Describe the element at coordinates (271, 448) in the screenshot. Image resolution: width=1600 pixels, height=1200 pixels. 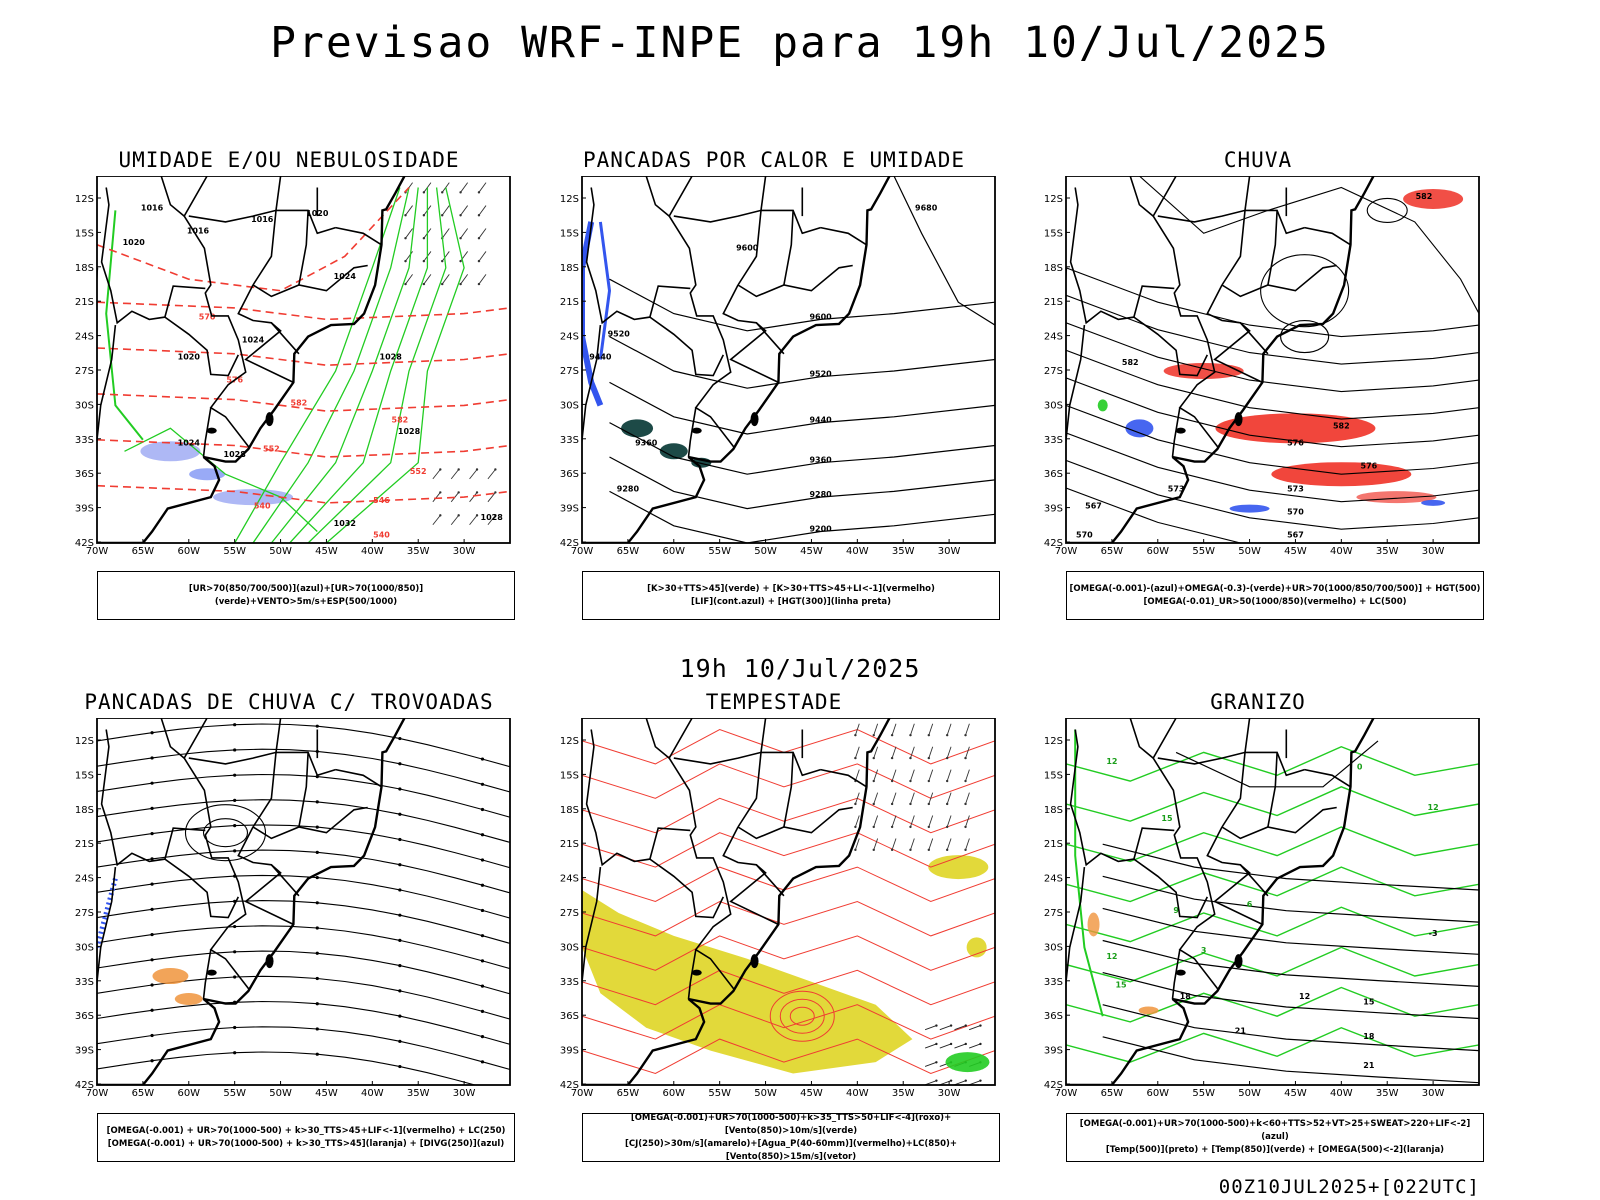
I see `thickness-label: 552` at that location.